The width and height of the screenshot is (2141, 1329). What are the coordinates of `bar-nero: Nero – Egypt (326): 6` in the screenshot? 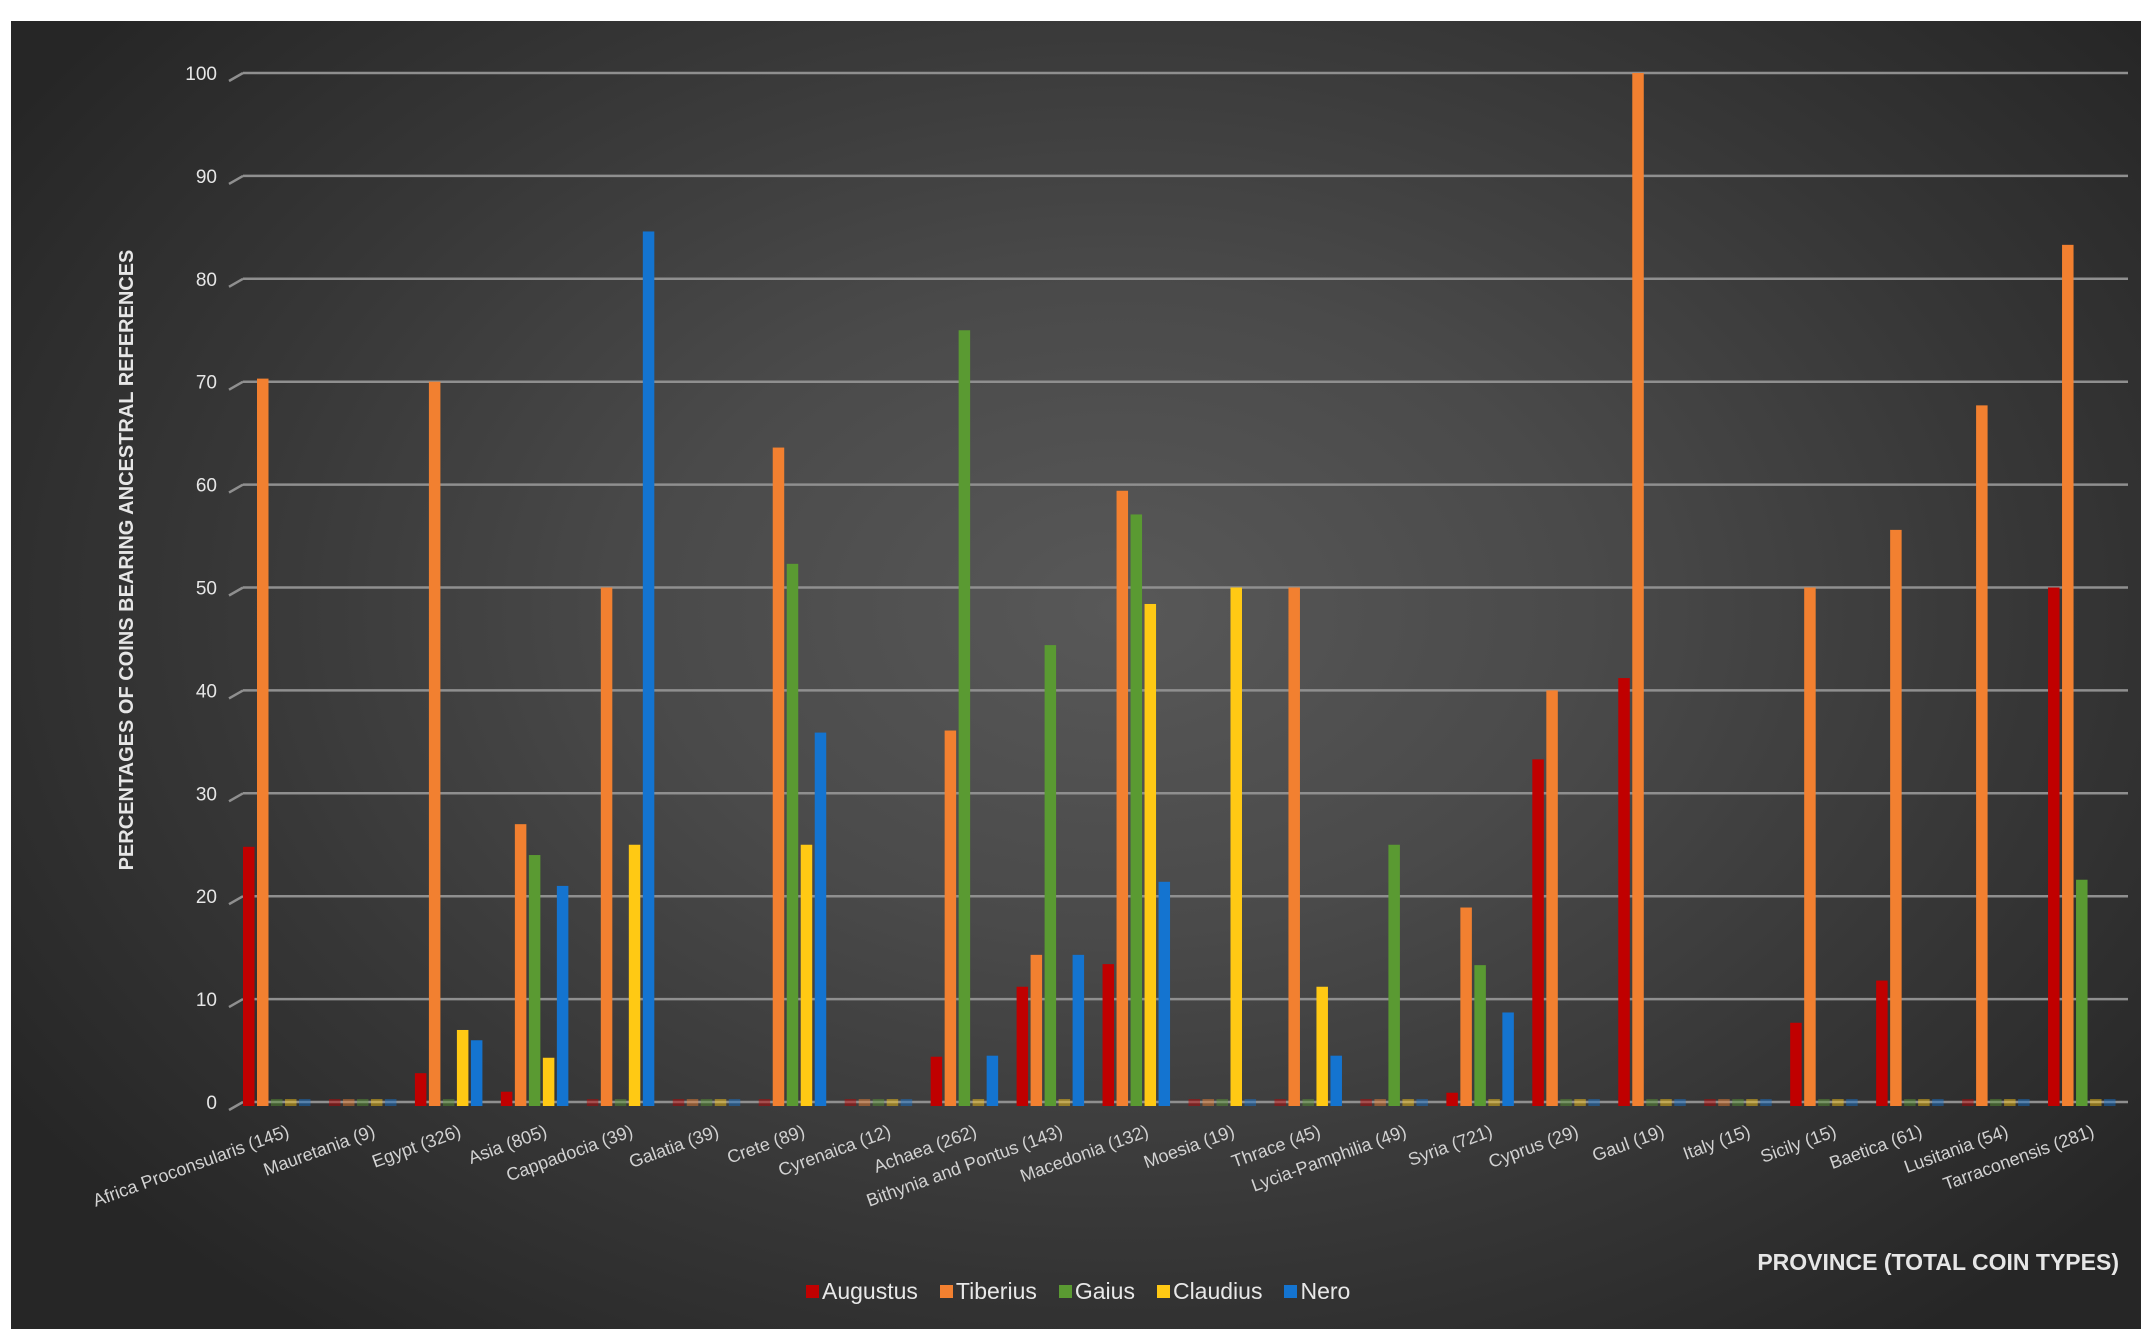 It's located at (476, 1073).